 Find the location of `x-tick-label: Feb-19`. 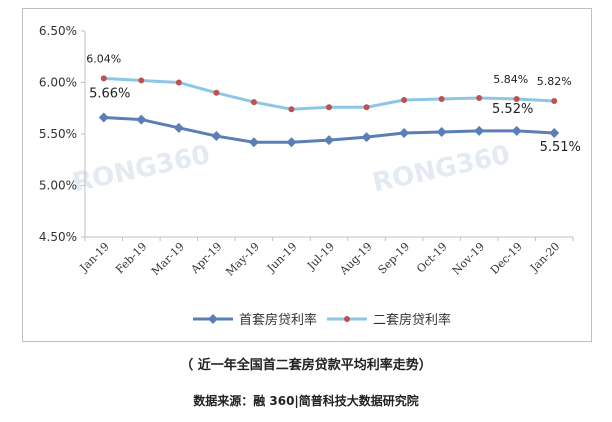

x-tick-label: Feb-19 is located at coordinates (131, 258).